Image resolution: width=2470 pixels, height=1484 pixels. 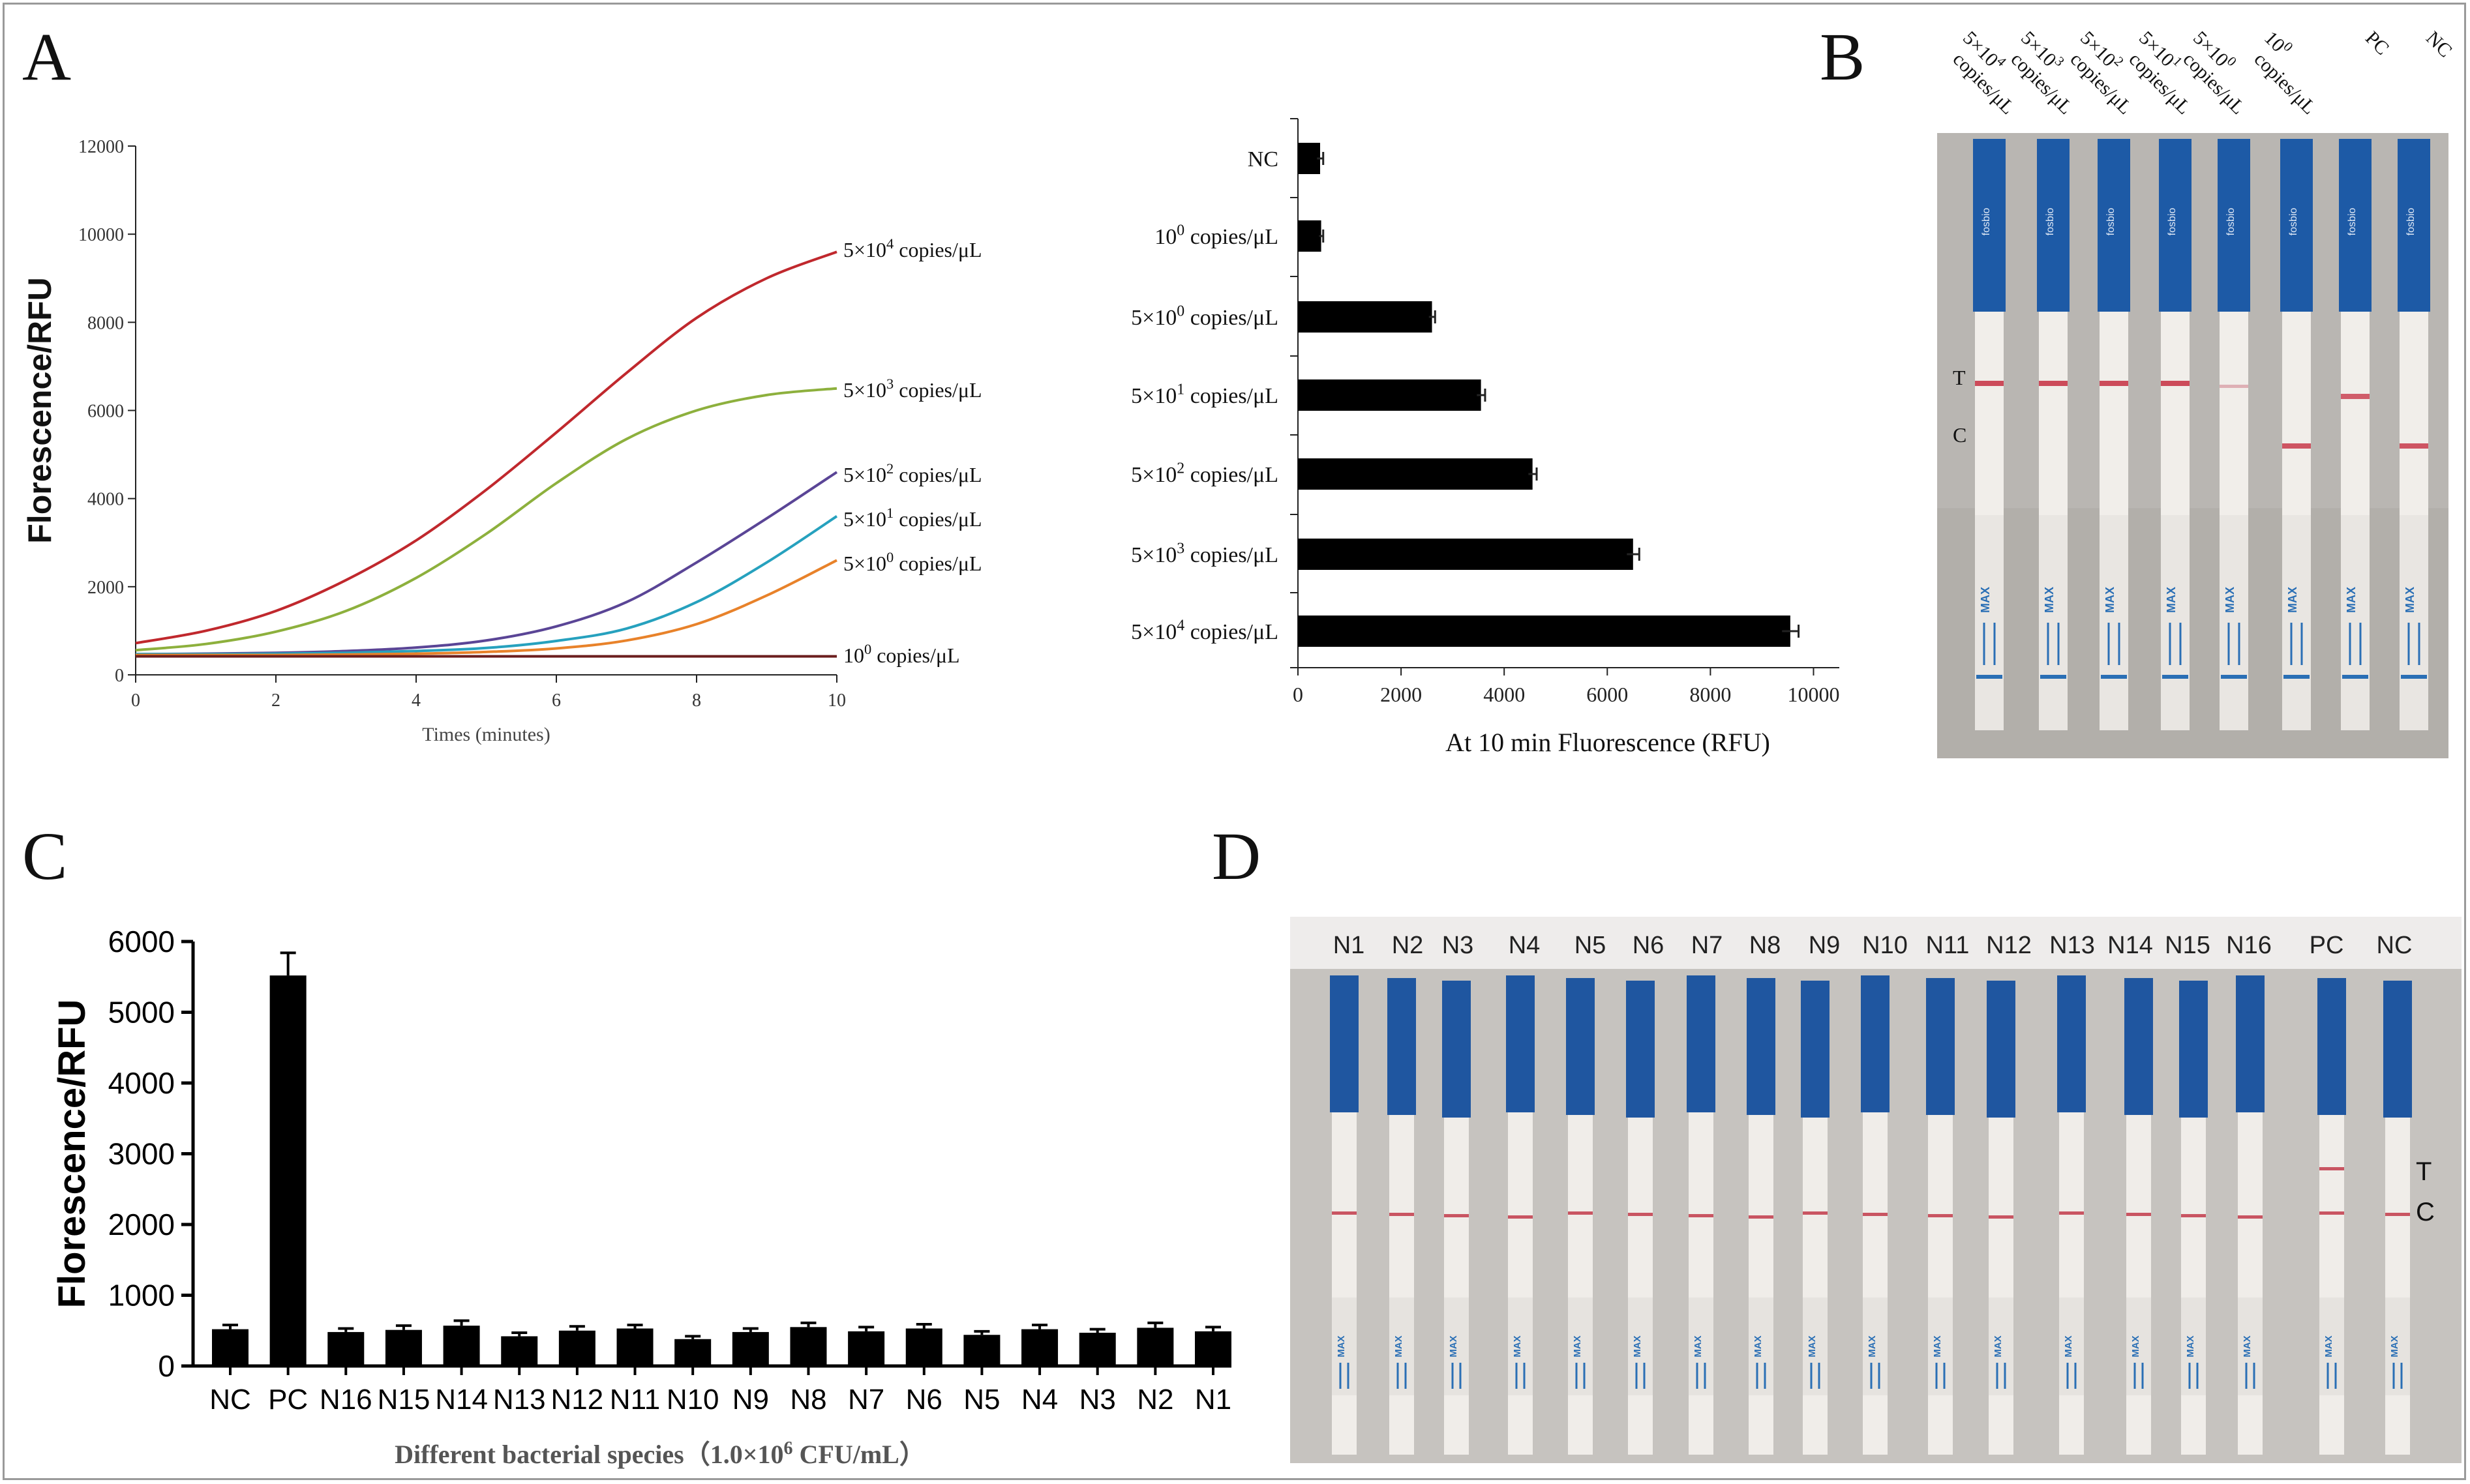 What do you see at coordinates (693, 1400) in the screenshot?
I see `x-tick-label: N10` at bounding box center [693, 1400].